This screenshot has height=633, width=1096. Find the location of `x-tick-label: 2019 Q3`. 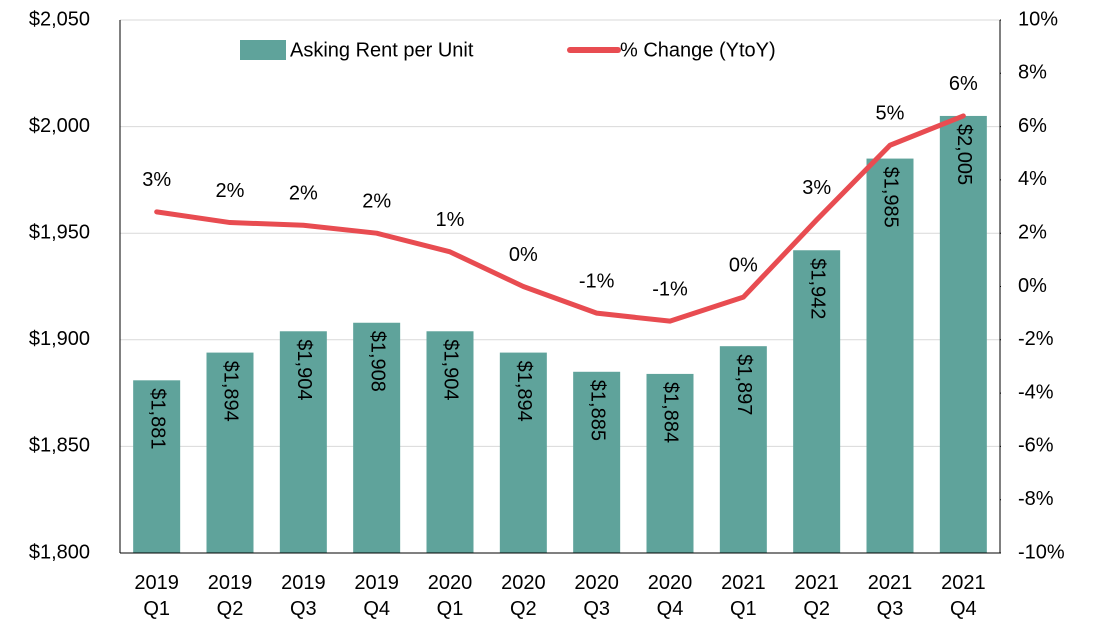

x-tick-label: 2019 Q3 is located at coordinates (303, 596).